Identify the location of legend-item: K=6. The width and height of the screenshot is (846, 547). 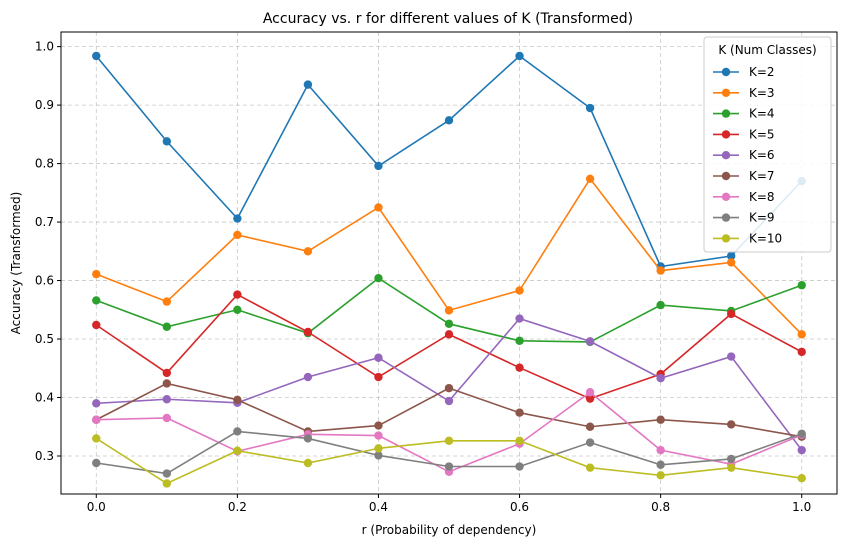
(744, 155).